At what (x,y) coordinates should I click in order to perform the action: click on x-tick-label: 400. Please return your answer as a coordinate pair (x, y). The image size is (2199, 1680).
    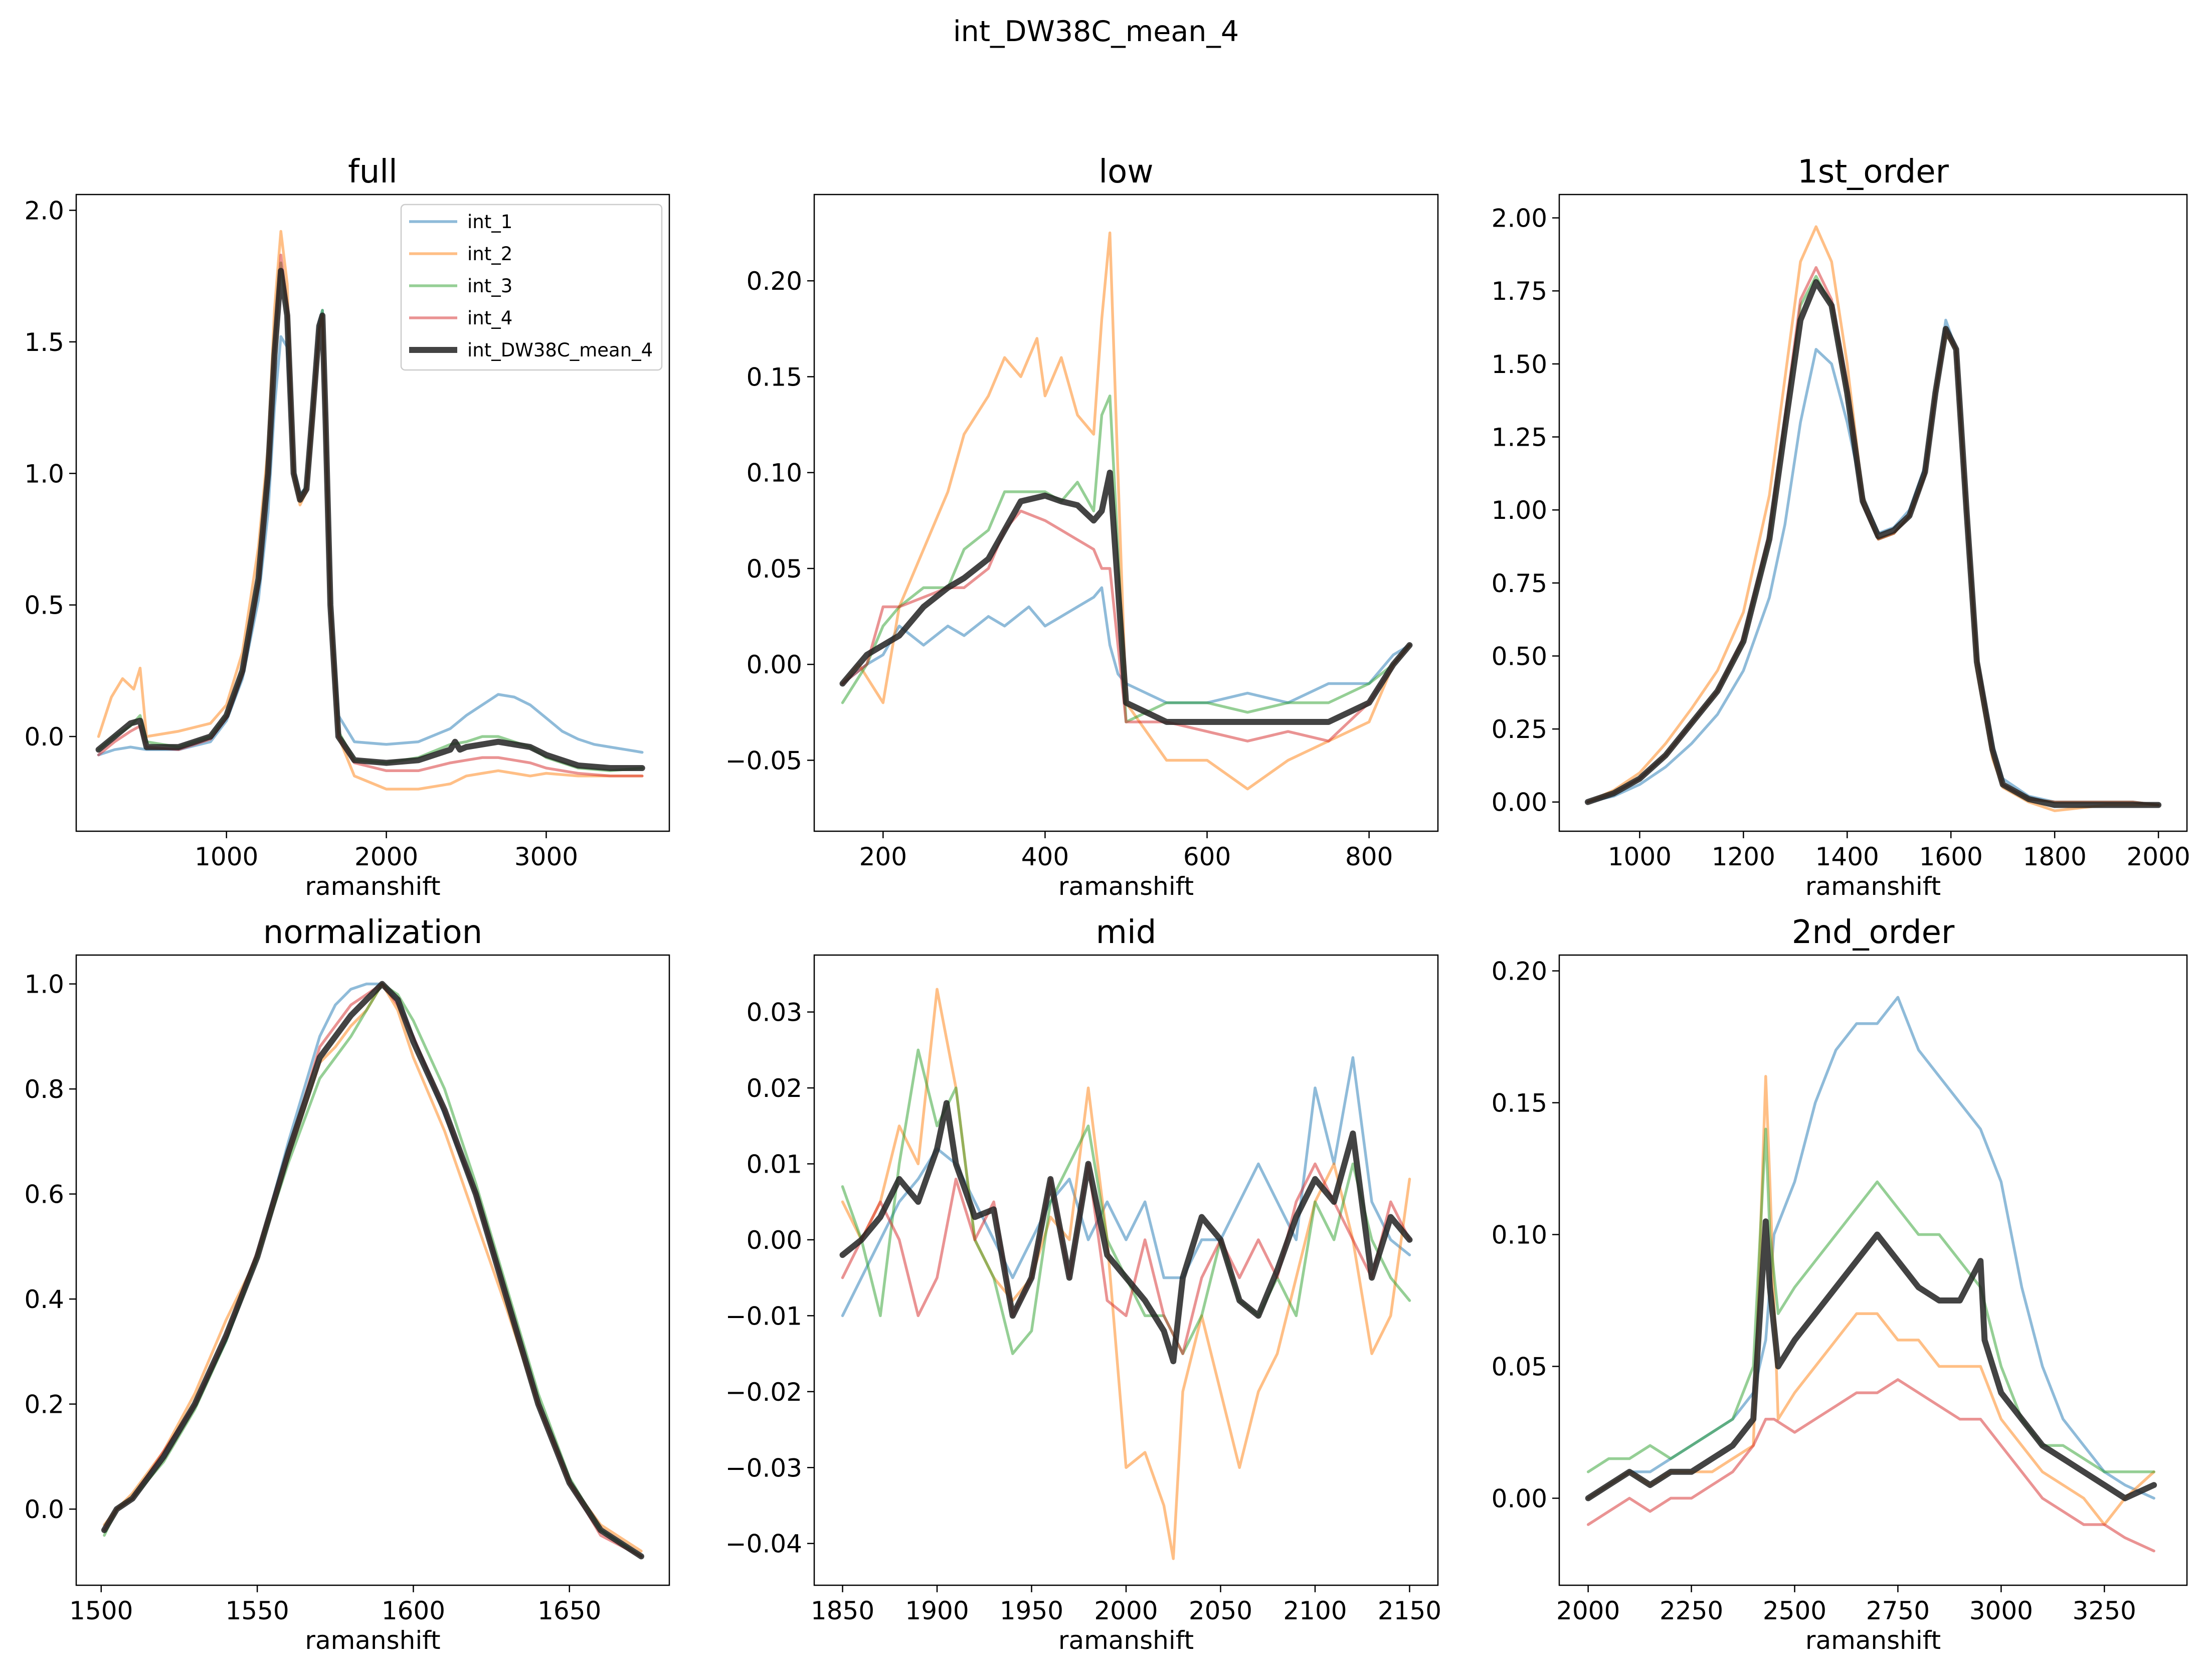
    Looking at the image, I should click on (1045, 856).